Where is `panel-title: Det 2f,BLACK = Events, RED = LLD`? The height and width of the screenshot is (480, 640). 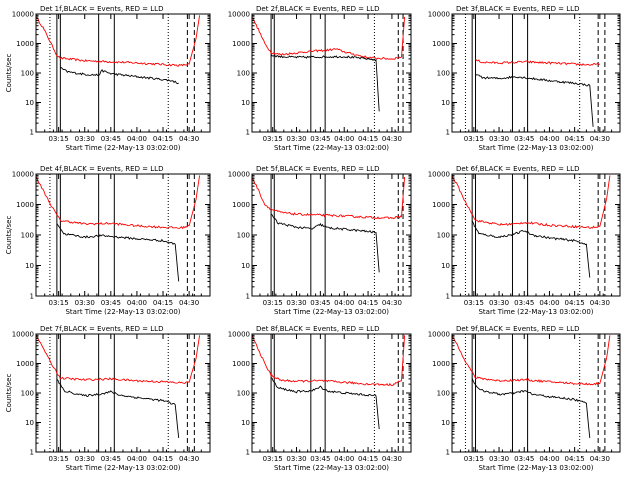
panel-title: Det 2f,BLACK = Events, RED = LLD is located at coordinates (317, 9).